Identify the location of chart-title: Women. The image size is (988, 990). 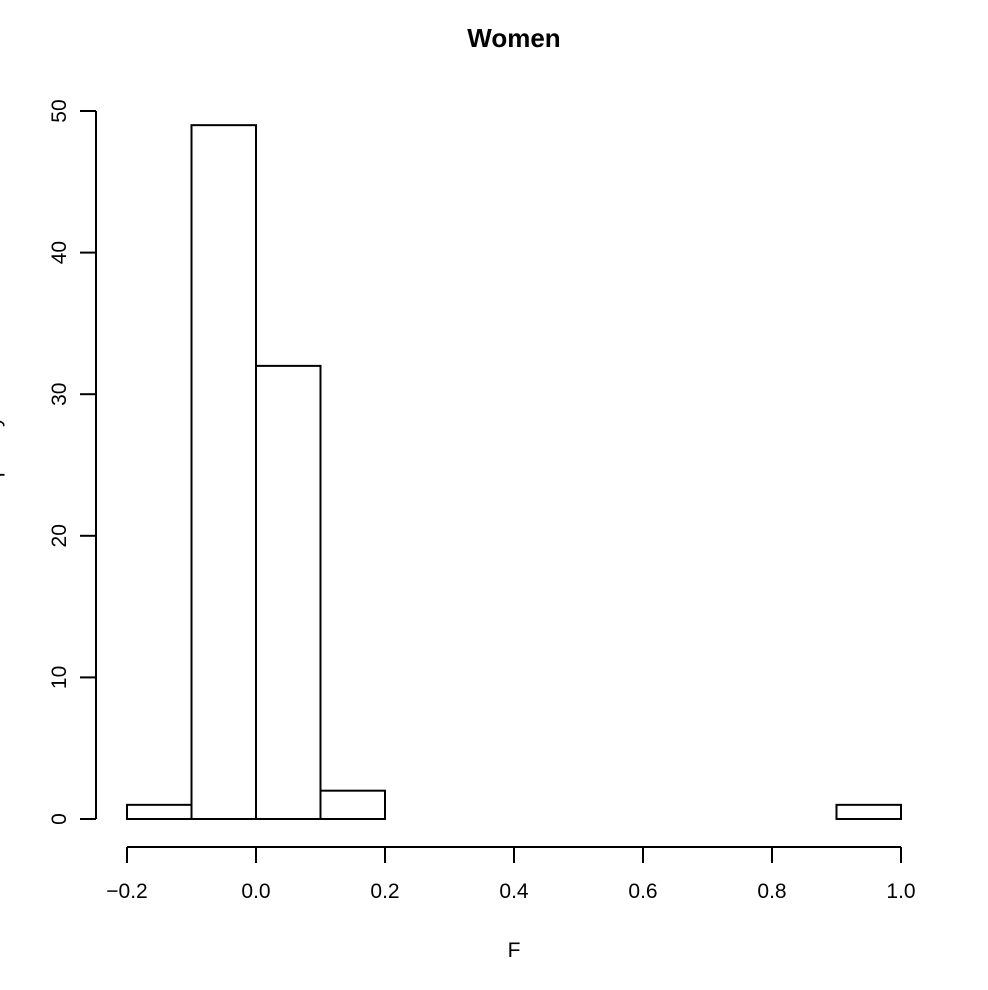
(513, 38).